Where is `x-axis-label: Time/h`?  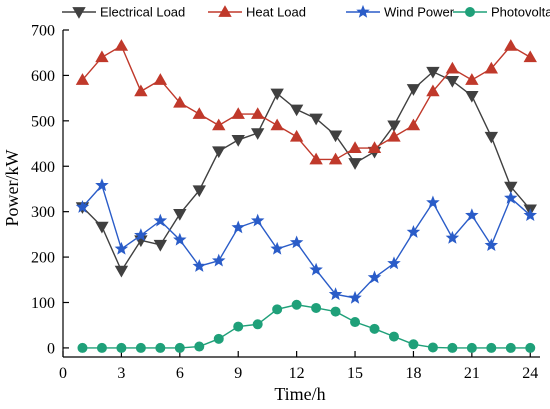 x-axis-label: Time/h is located at coordinates (299, 394).